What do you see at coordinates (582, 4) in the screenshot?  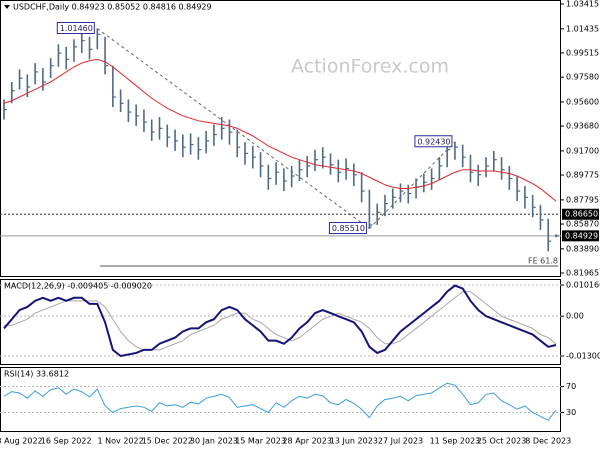 I see `y-tick-label: 1.03415` at bounding box center [582, 4].